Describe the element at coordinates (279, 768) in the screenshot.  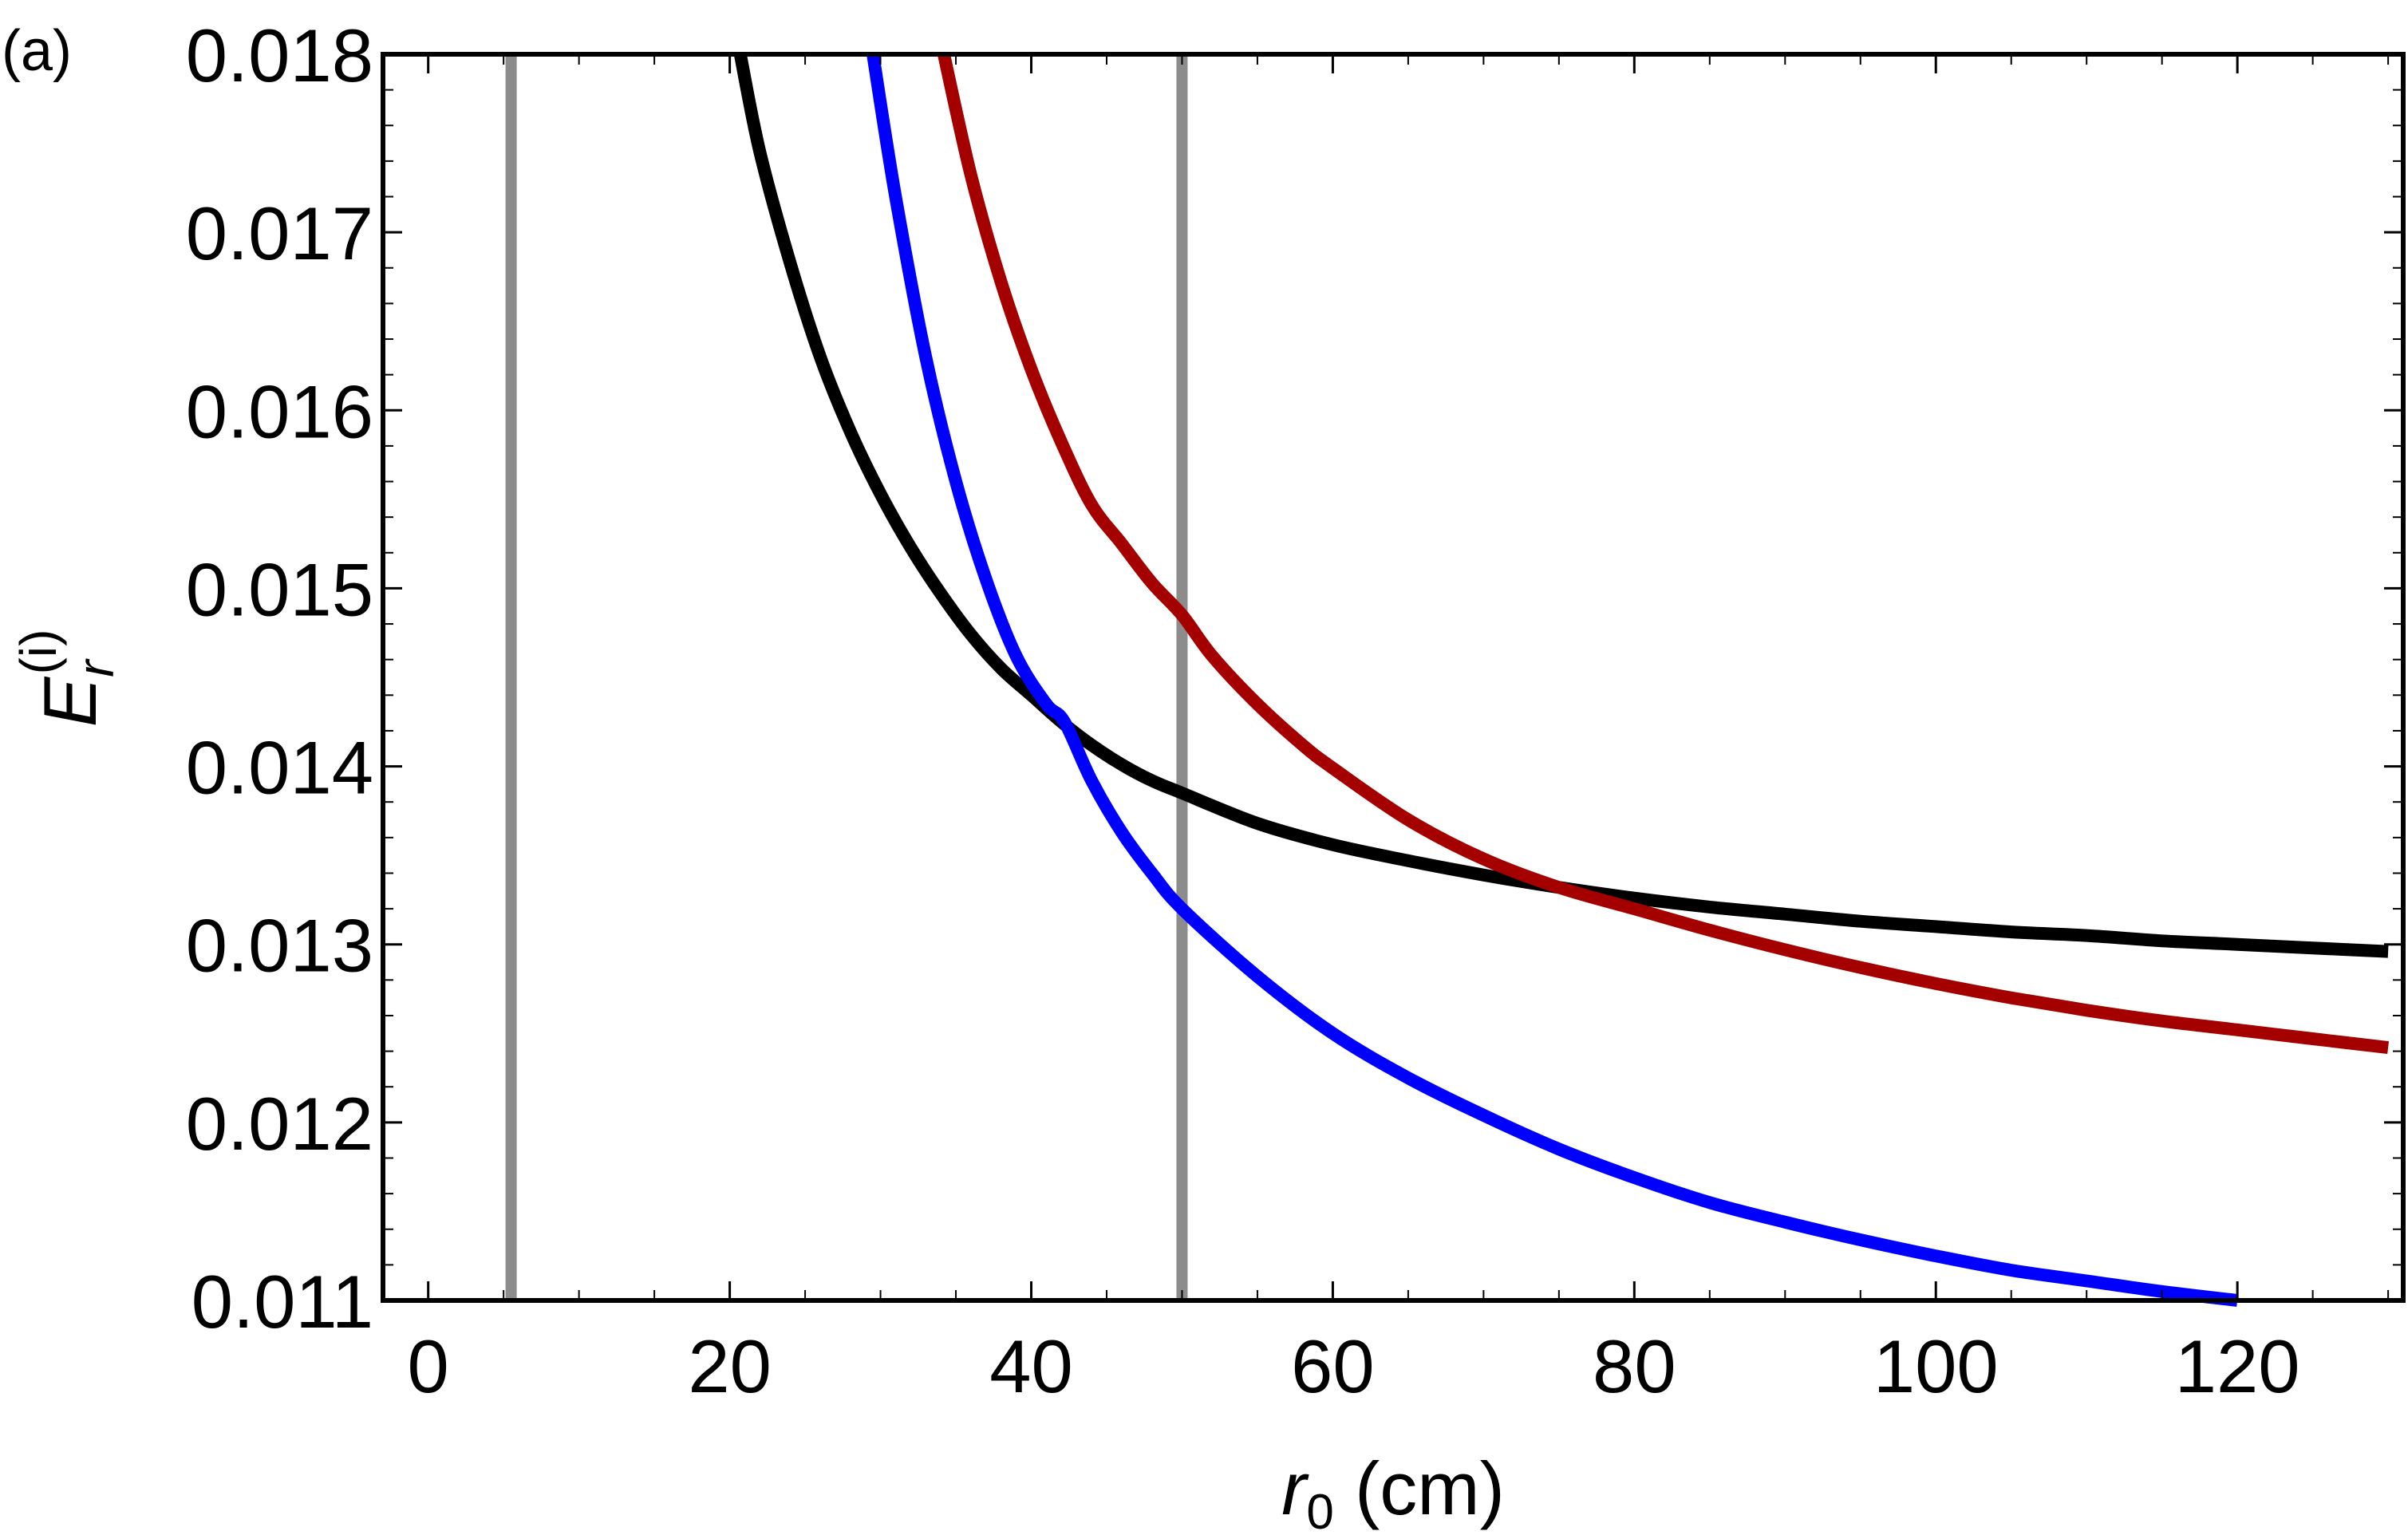
I see `y-tick-label: 0.014` at that location.